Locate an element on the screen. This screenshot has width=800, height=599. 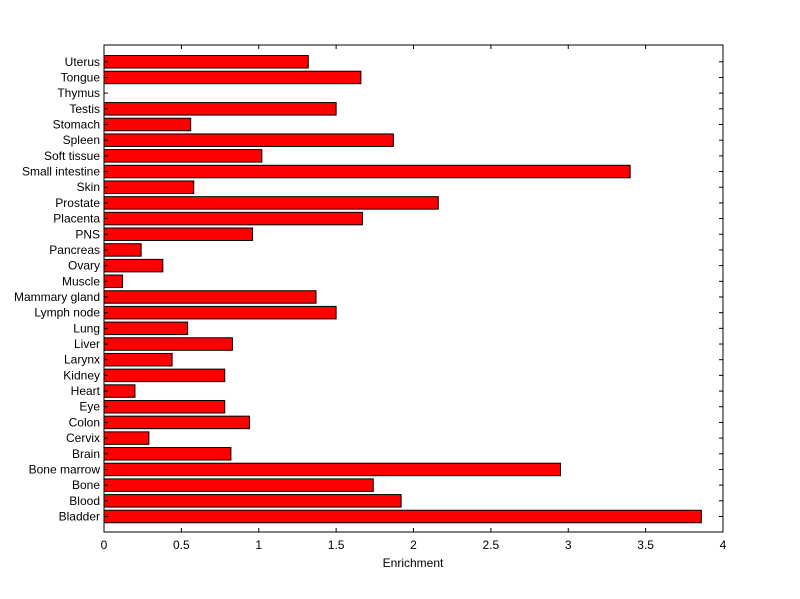
bar-mammary-gland is located at coordinates (210, 297).